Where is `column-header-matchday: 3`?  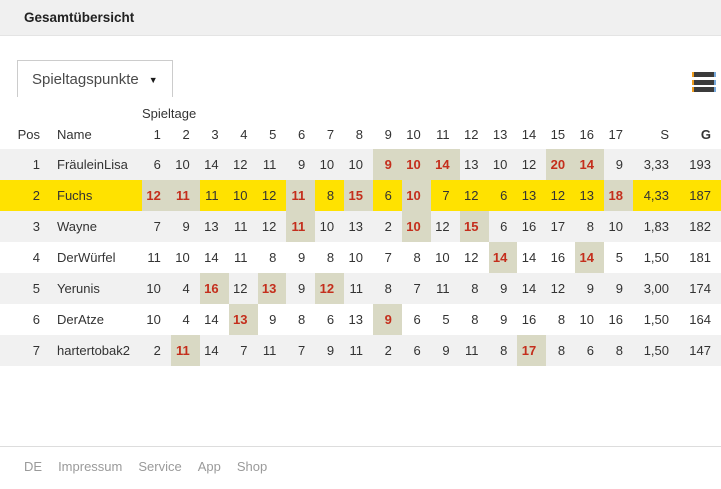 column-header-matchday: 3 is located at coordinates (215, 134).